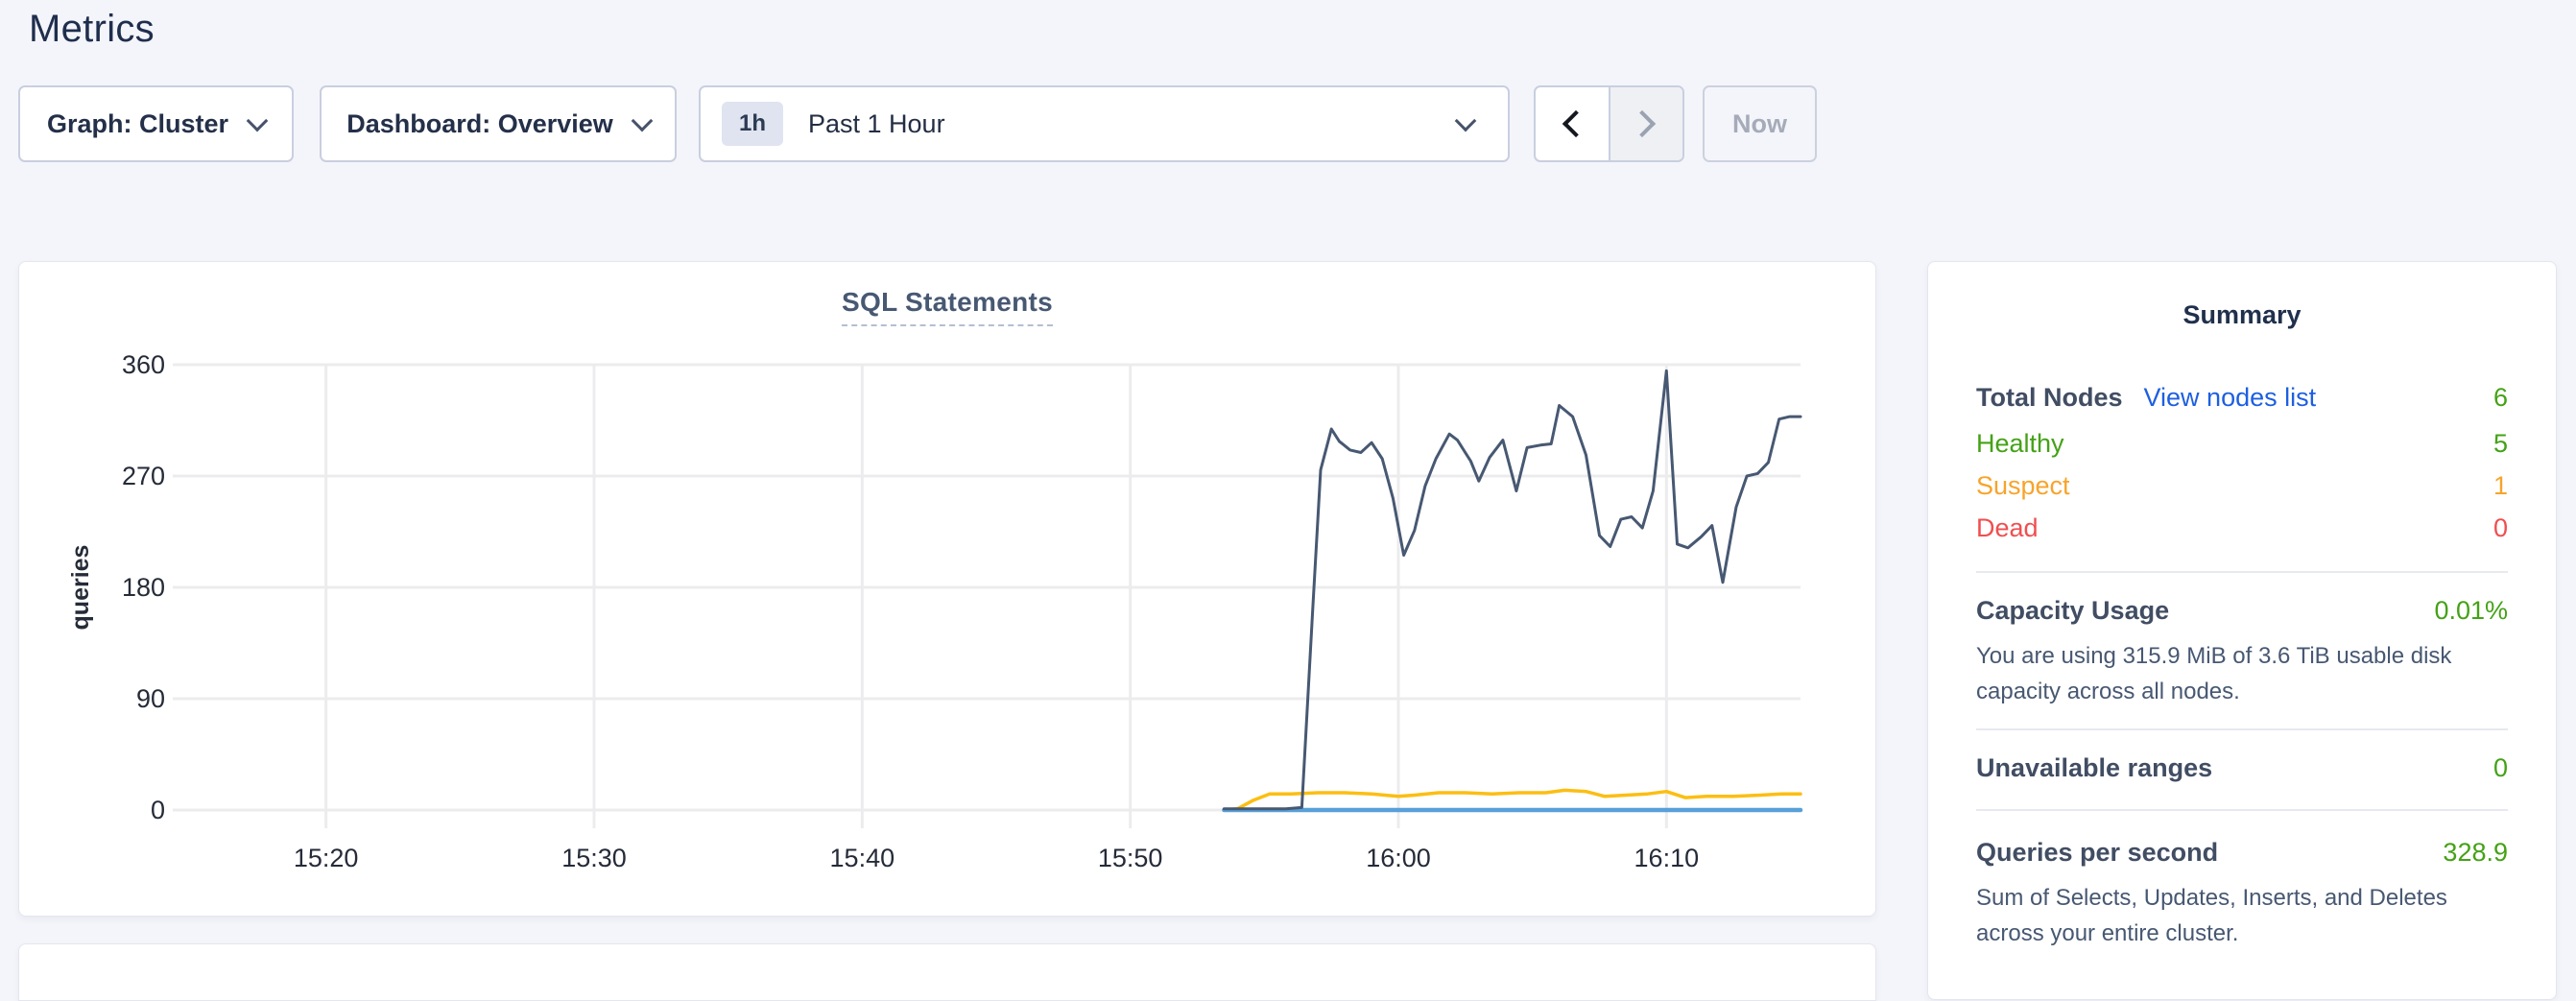 The height and width of the screenshot is (1001, 2576). I want to click on svg-text: 15:20, so click(326, 858).